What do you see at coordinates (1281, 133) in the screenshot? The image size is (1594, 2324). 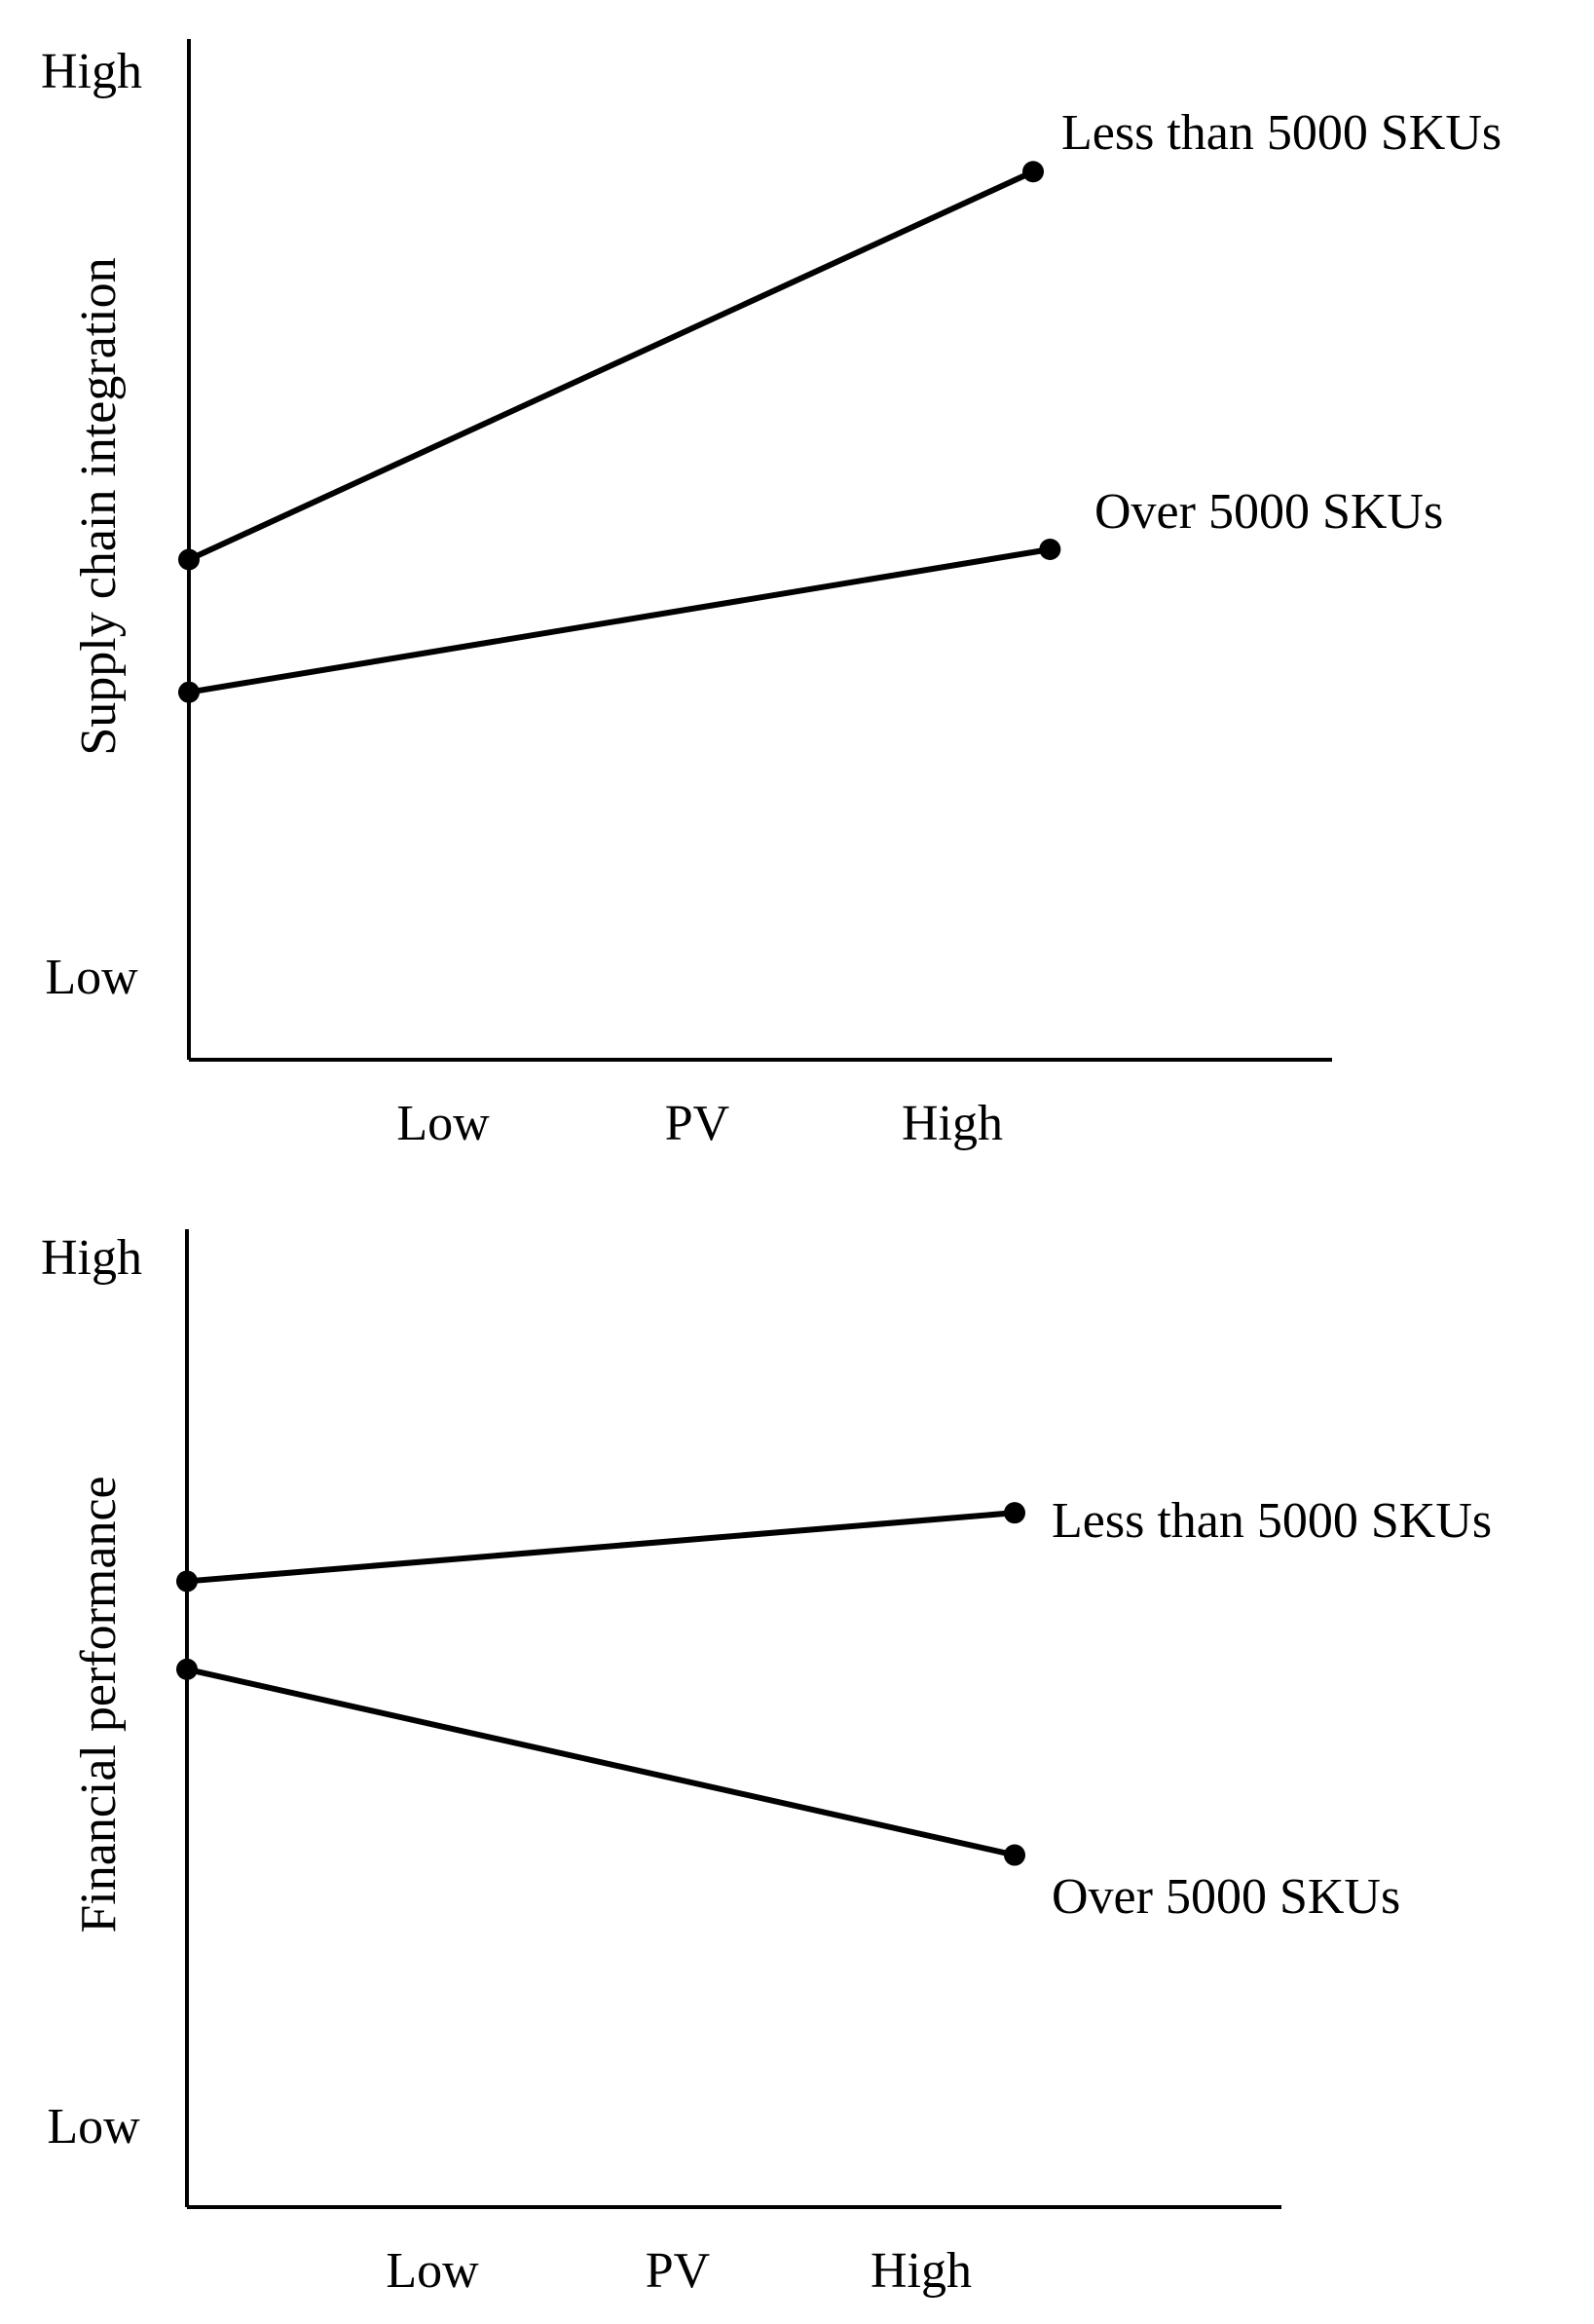 I see `panel-1-series-label-lt5000: Less than 5000 SKUs` at bounding box center [1281, 133].